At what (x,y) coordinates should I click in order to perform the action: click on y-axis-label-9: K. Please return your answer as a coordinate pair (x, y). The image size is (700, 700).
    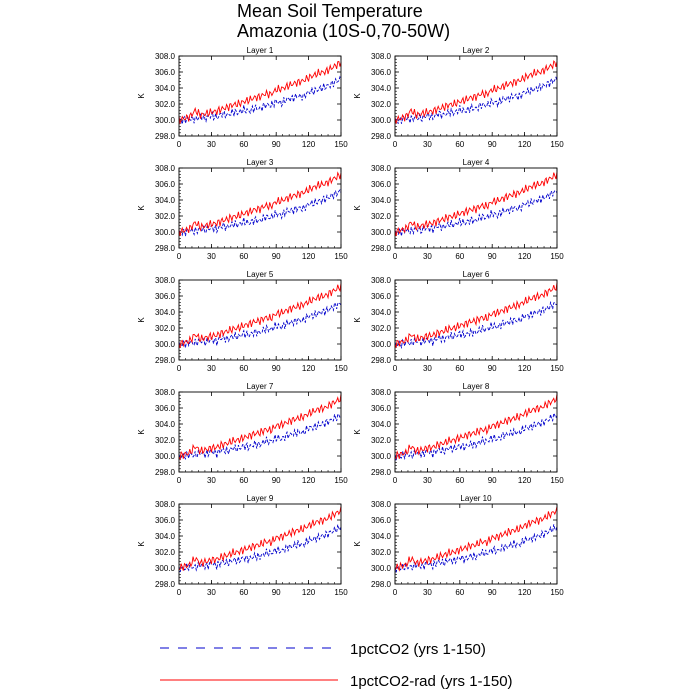
    Looking at the image, I should click on (141, 544).